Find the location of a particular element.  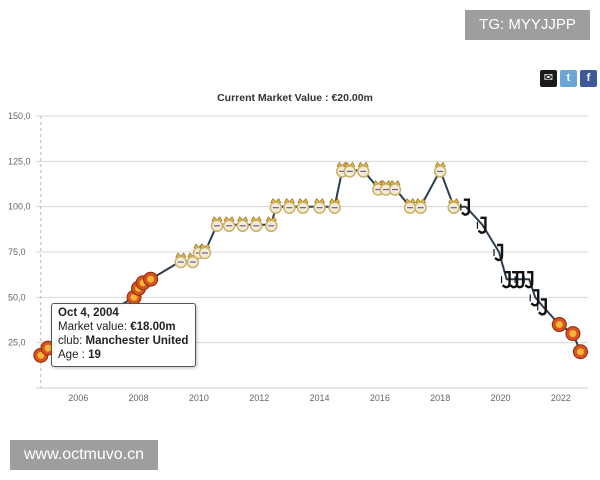

facebook-icon: f is located at coordinates (588, 78).